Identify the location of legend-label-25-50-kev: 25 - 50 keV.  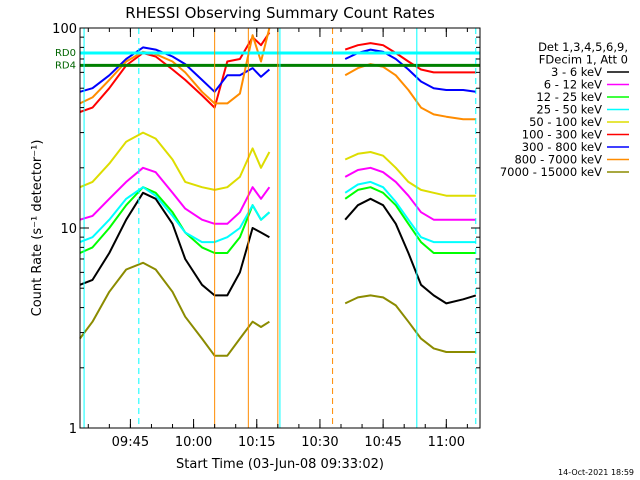
(569, 110).